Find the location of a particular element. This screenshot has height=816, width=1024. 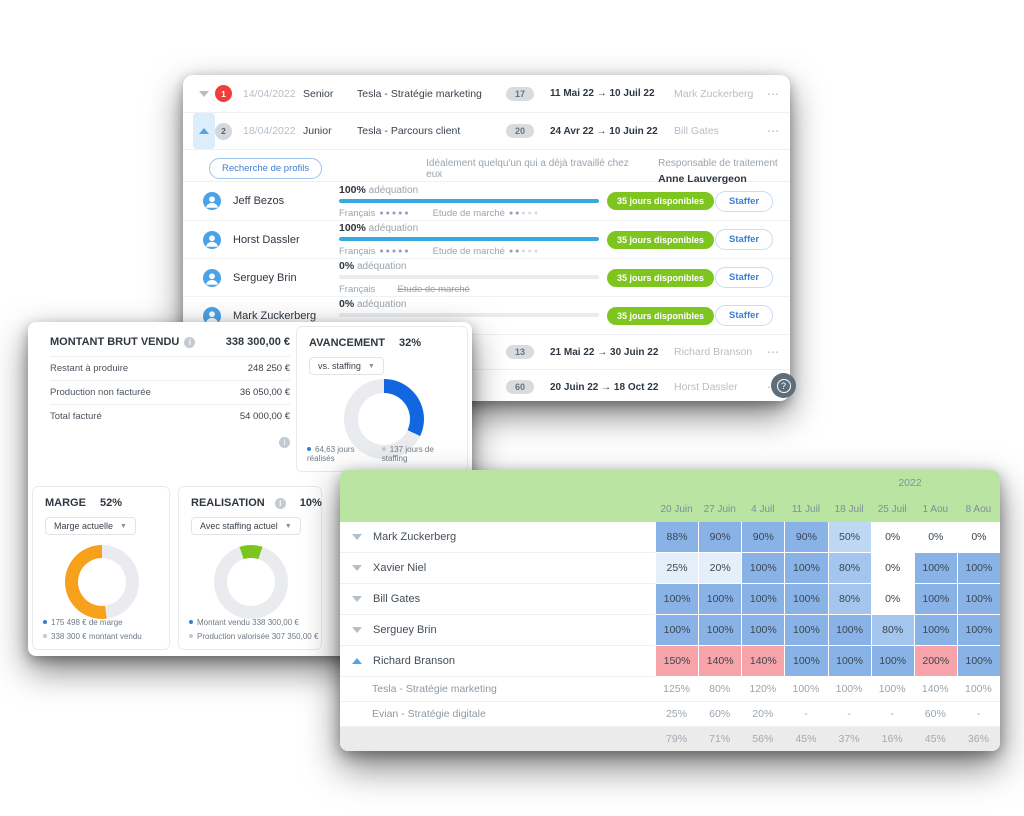

heatmap-cell: - is located at coordinates (849, 714).